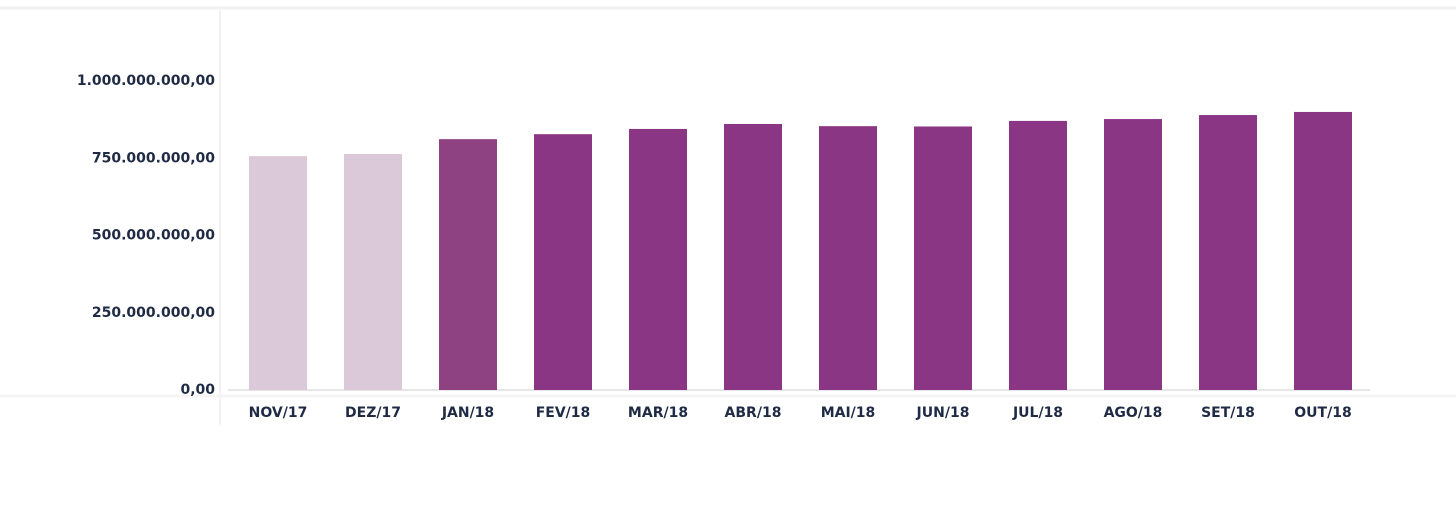 The width and height of the screenshot is (1456, 528). What do you see at coordinates (658, 413) in the screenshot?
I see `x-tick-label: MAR/18` at bounding box center [658, 413].